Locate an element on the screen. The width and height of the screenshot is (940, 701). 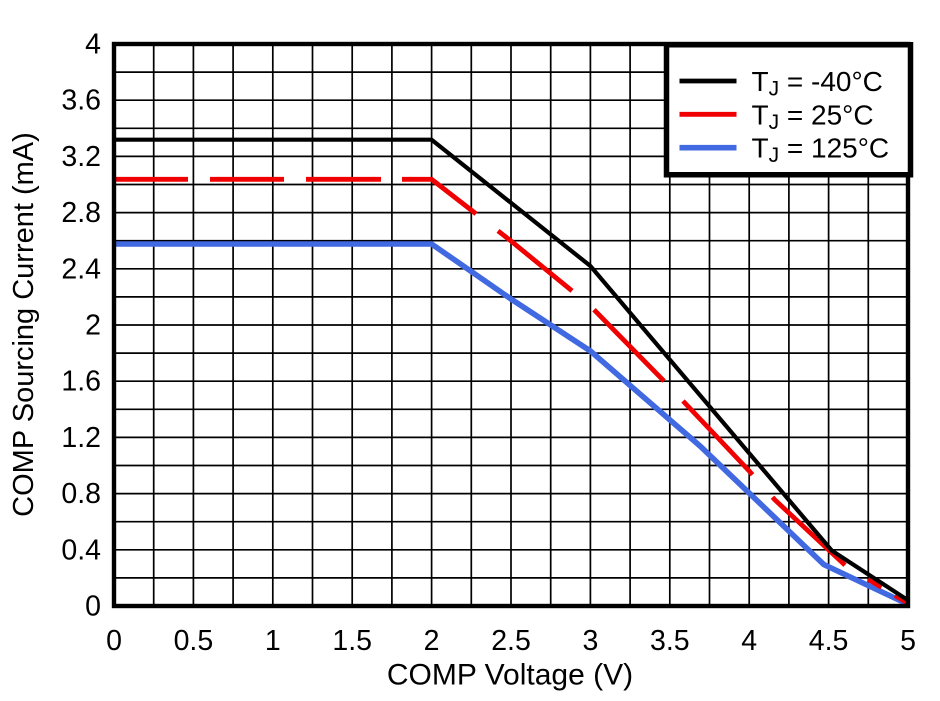
svg-text: 2.5 is located at coordinates (511, 641).